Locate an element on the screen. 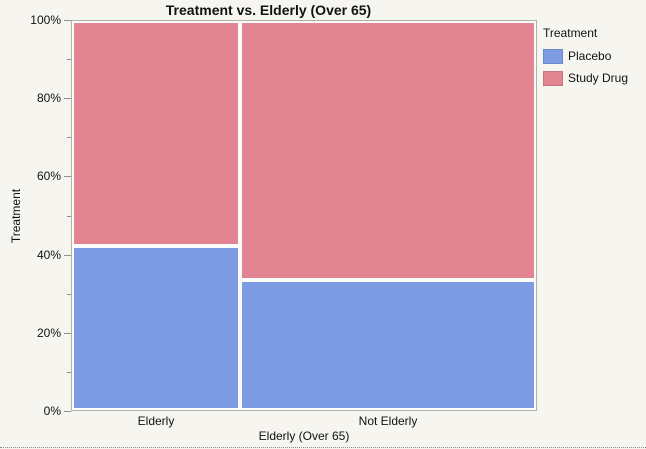 The image size is (646, 449). category-label-elderly: Elderly is located at coordinates (156, 421).